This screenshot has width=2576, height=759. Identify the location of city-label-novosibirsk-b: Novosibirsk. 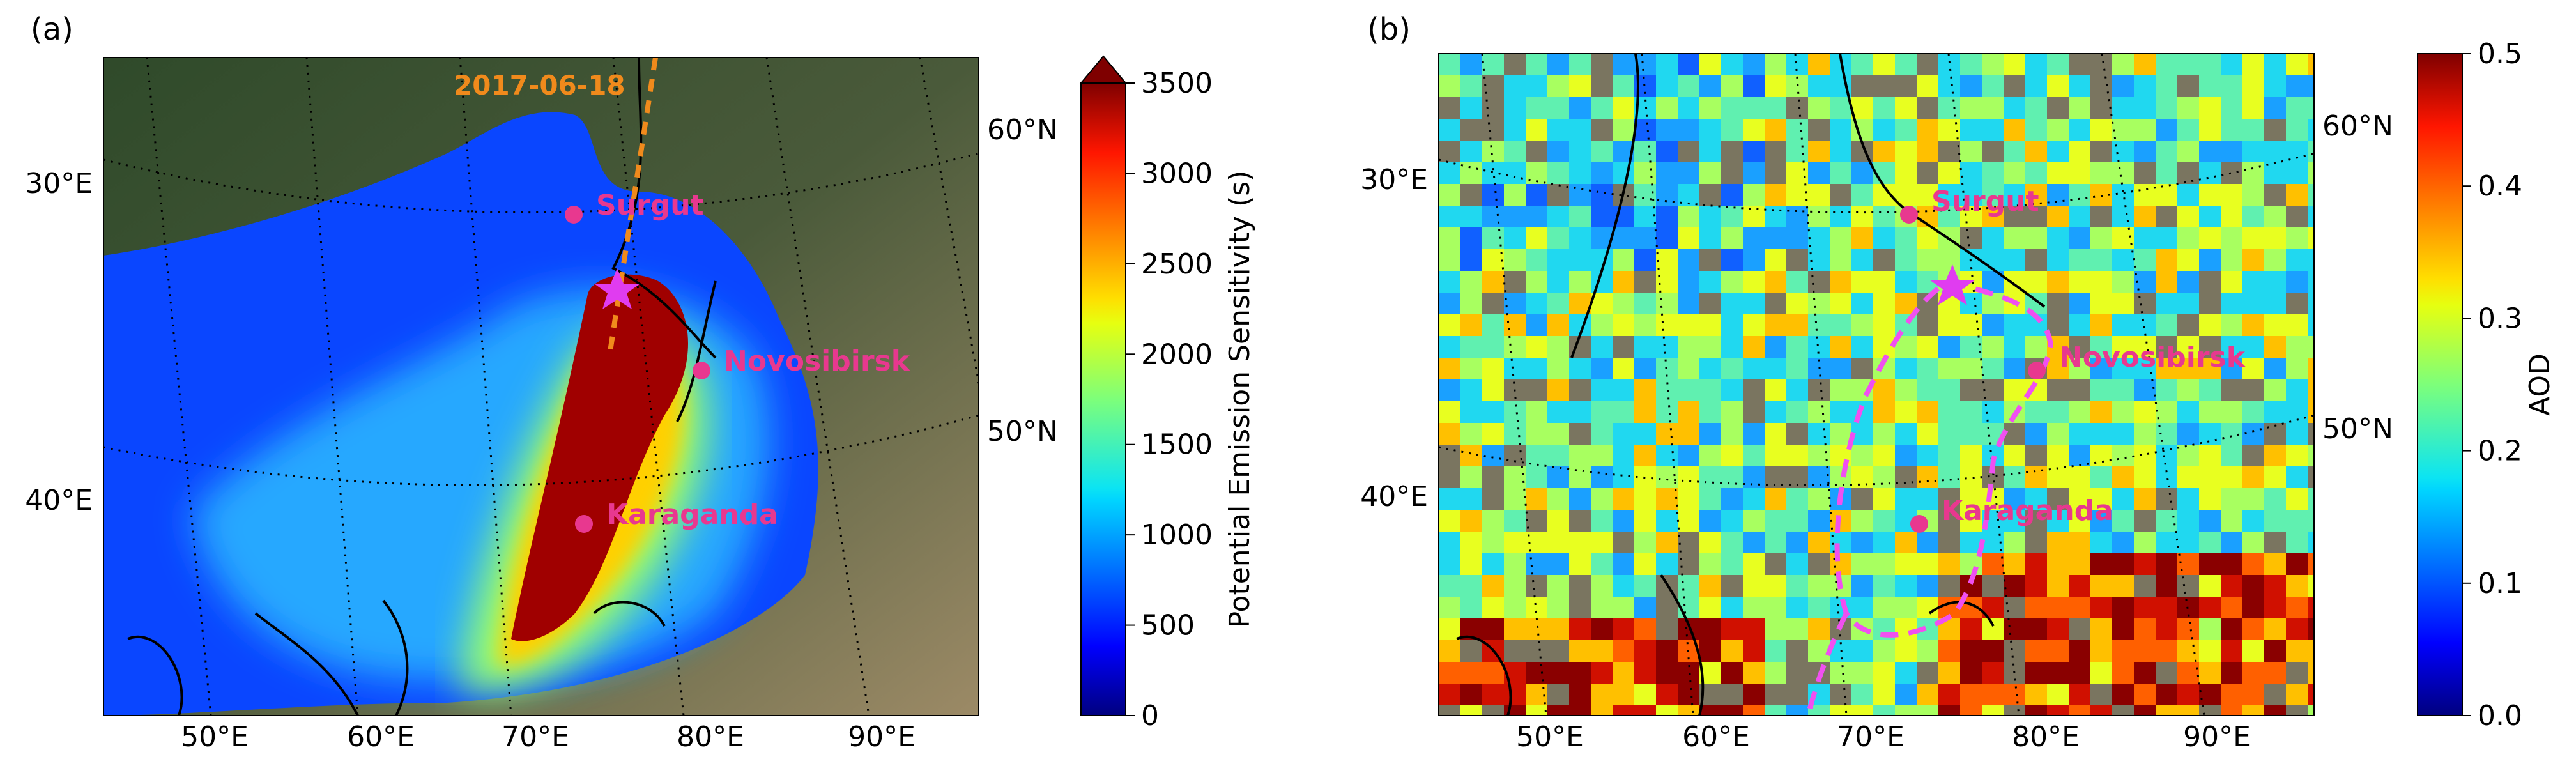
(2152, 357).